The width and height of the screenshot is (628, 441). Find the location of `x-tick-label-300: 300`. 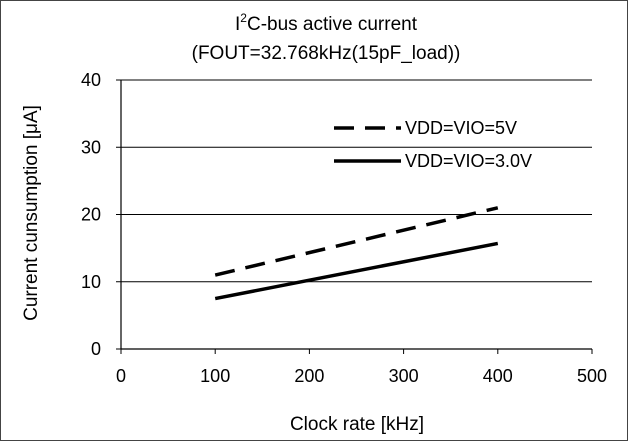

x-tick-label-300: 300 is located at coordinates (404, 376).